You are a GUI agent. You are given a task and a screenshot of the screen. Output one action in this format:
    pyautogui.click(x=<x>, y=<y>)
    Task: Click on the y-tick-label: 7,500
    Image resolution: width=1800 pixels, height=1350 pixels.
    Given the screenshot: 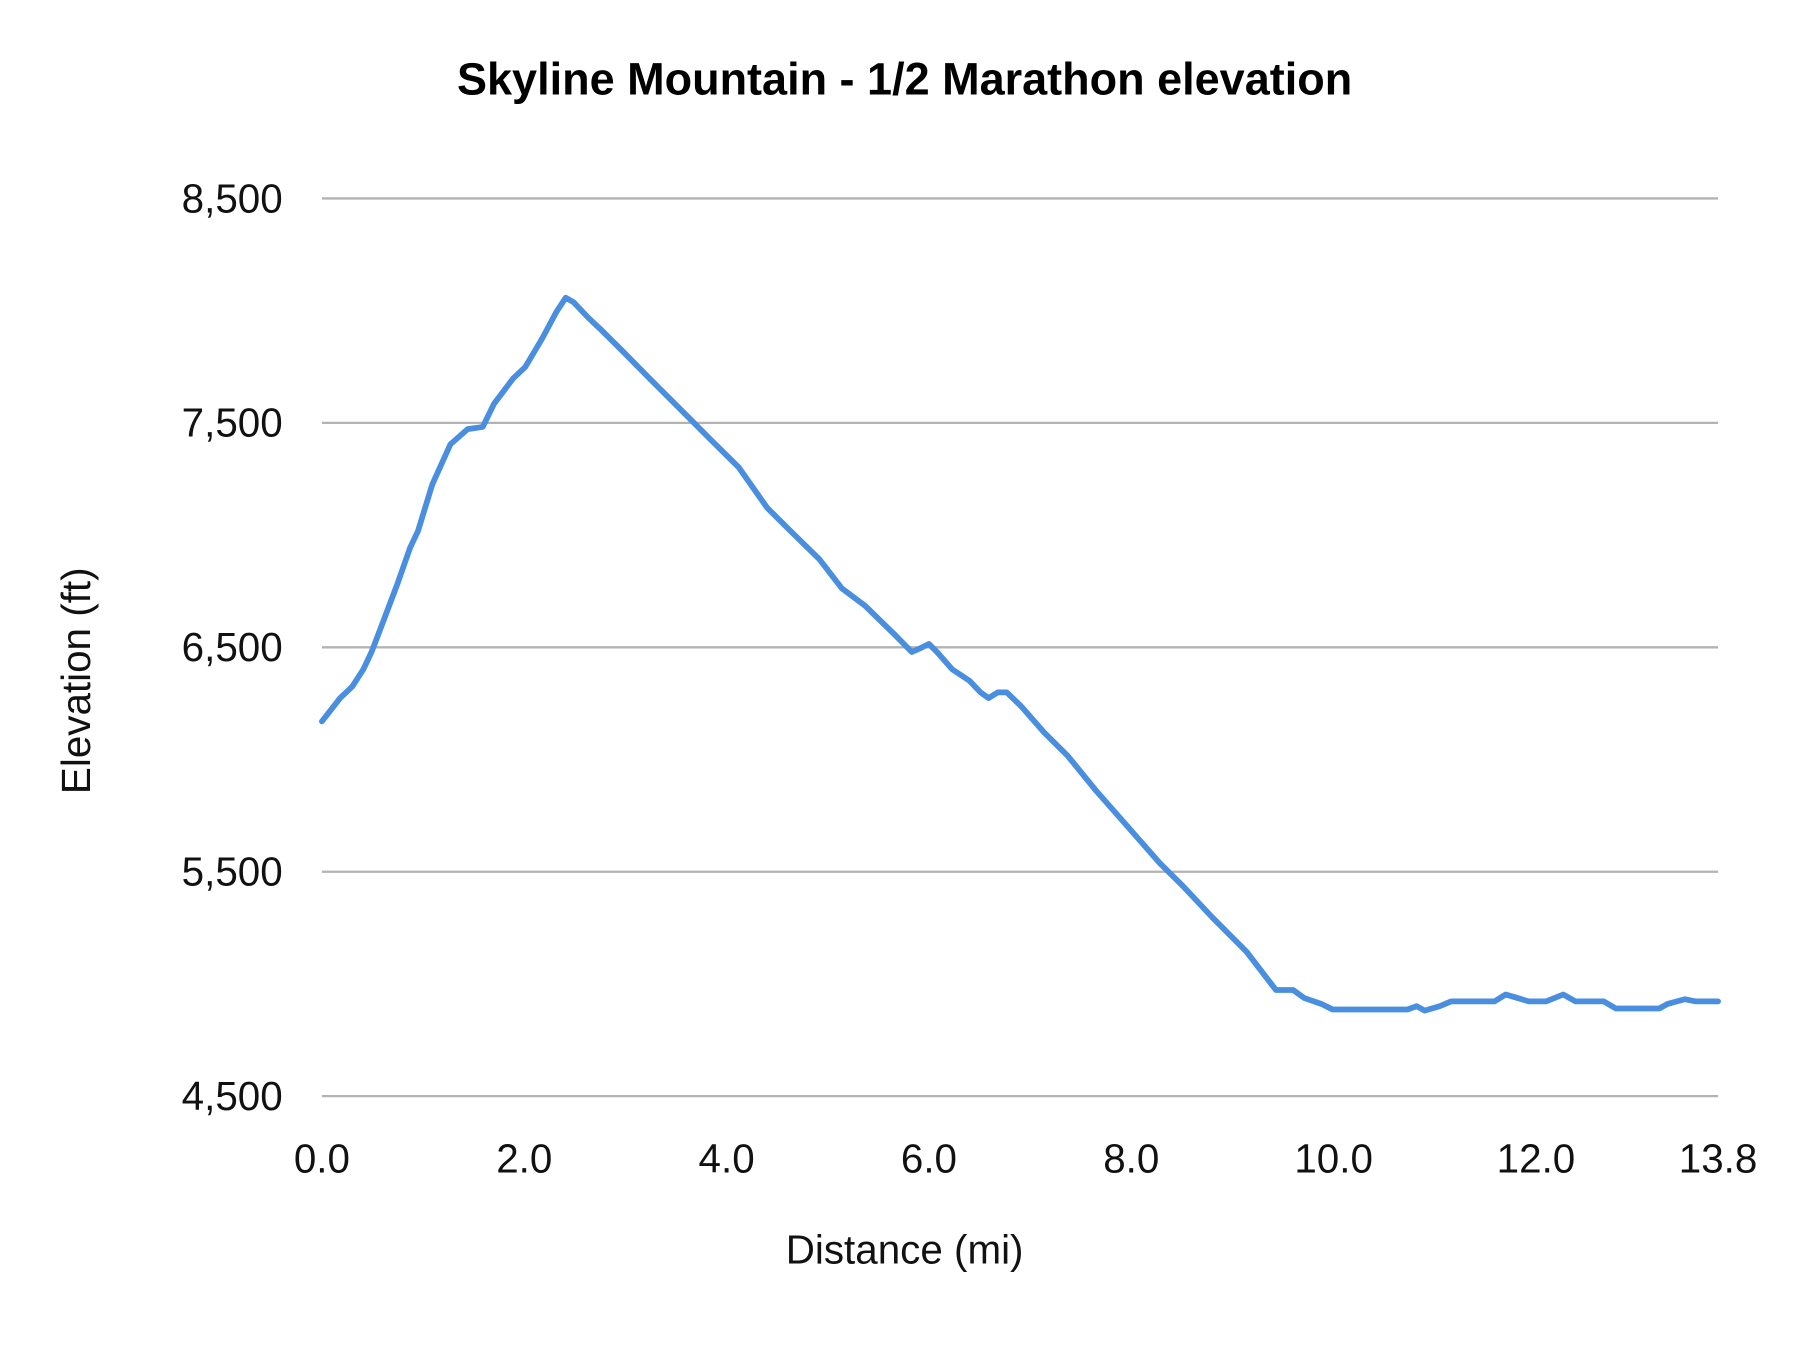 What is the action you would take?
    pyautogui.click(x=232, y=423)
    